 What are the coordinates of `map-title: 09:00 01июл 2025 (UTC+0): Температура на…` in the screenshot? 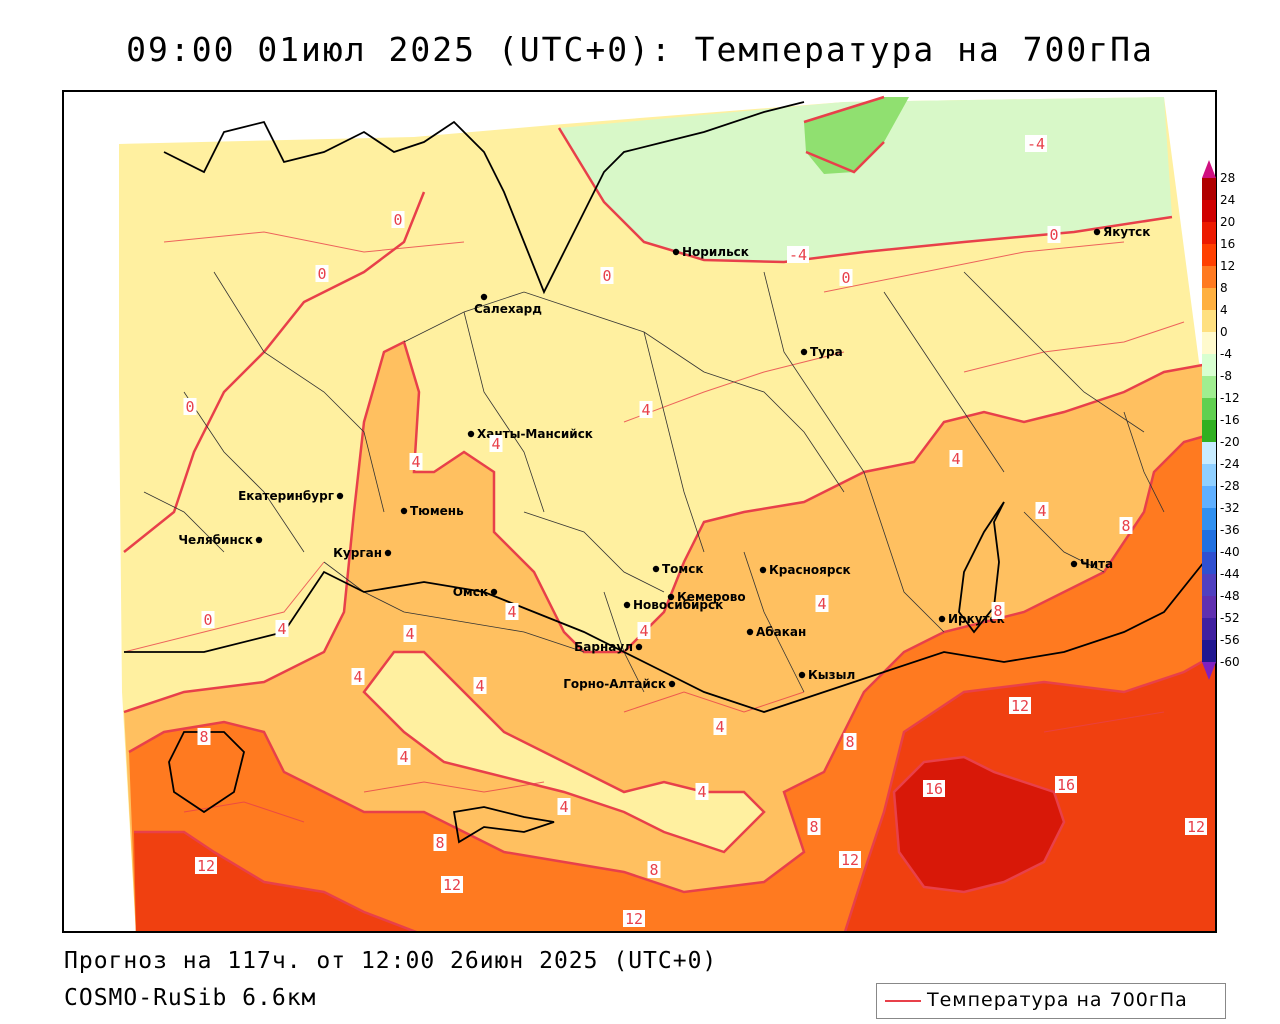 It's located at (640, 49).